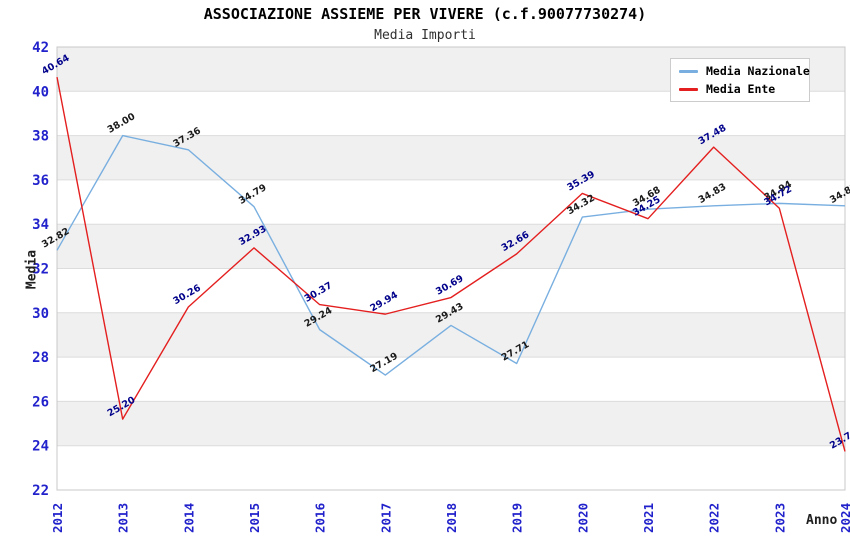 Image resolution: width=850 pixels, height=554 pixels. I want to click on x-tick-label: 2022, so click(714, 518).